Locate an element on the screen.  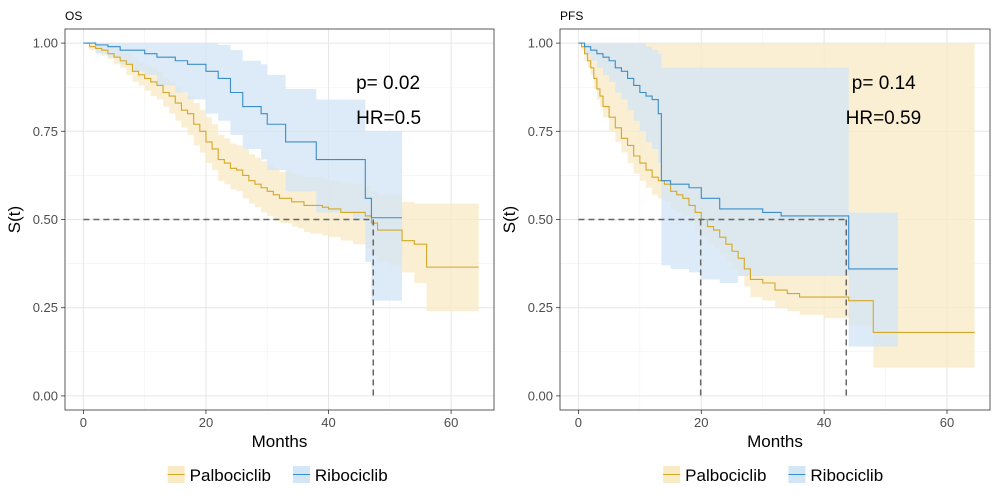
hazard-ratio-annotation: HR=0.59 is located at coordinates (884, 118).